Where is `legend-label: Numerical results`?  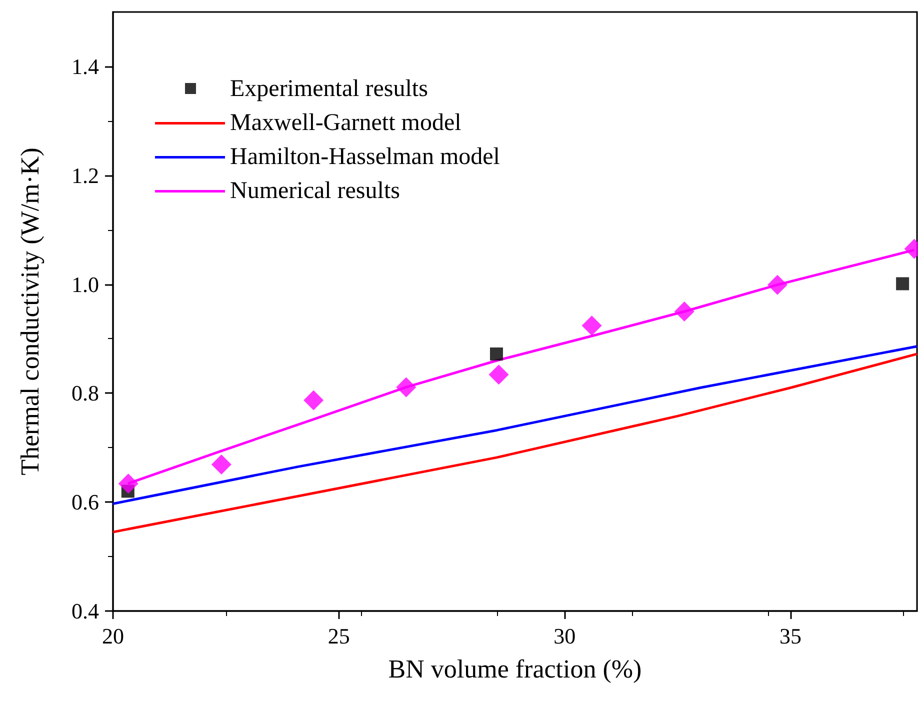
legend-label: Numerical results is located at coordinates (315, 191).